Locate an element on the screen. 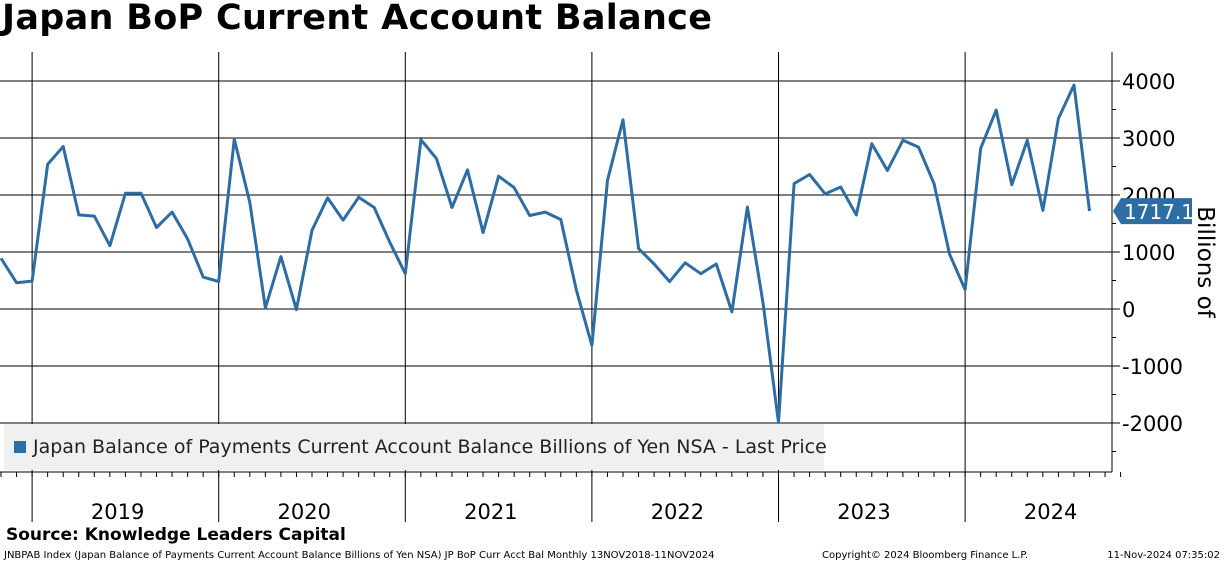 The height and width of the screenshot is (565, 1224). x-axis-categories: 2019 2020 2021 2022 2023 2024 is located at coordinates (584, 512).